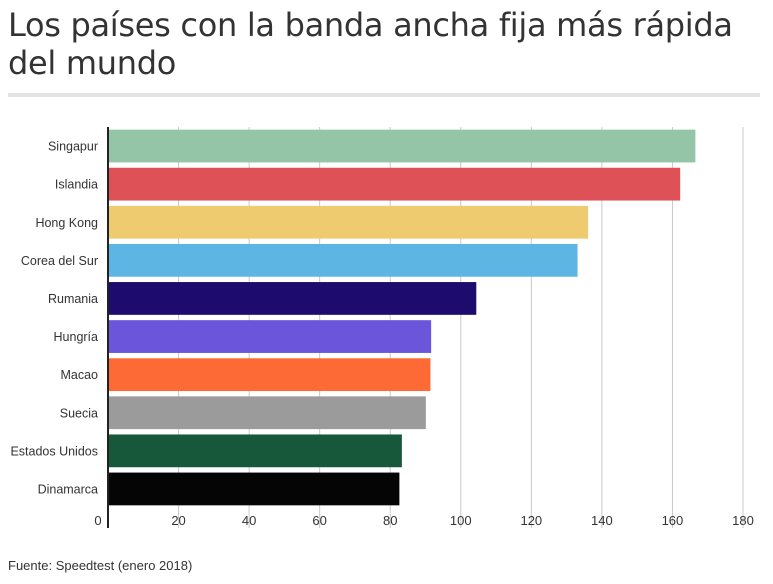 The image size is (773, 584). Describe the element at coordinates (100, 565) in the screenshot. I see `source-note: Fuente: Speedtest (enero 2018)` at that location.